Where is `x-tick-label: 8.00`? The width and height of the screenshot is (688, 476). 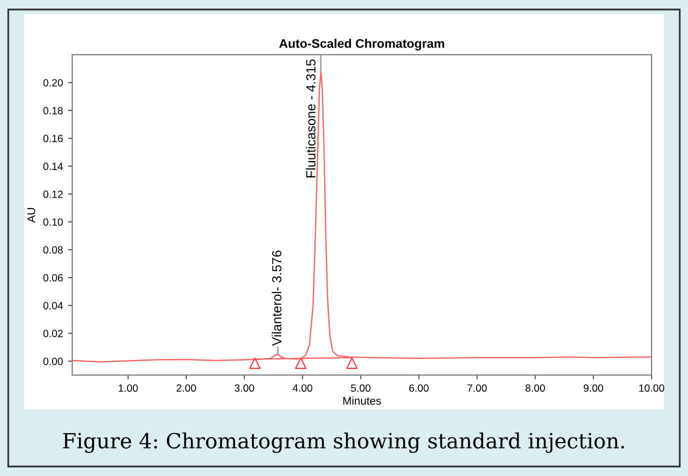
x-tick-label: 8.00 is located at coordinates (535, 388).